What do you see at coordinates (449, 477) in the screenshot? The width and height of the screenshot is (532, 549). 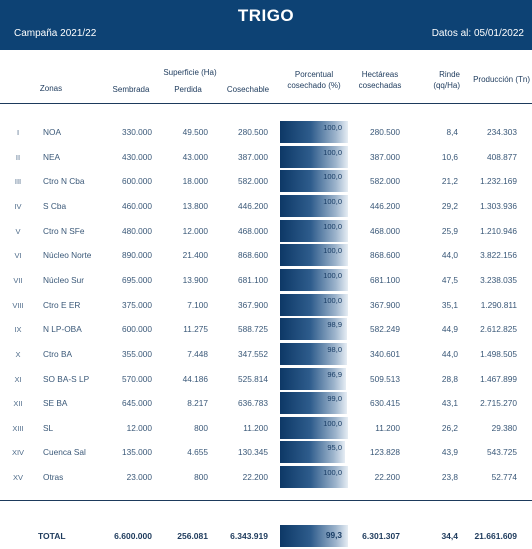 I see `rinde-value: 23,8` at bounding box center [449, 477].